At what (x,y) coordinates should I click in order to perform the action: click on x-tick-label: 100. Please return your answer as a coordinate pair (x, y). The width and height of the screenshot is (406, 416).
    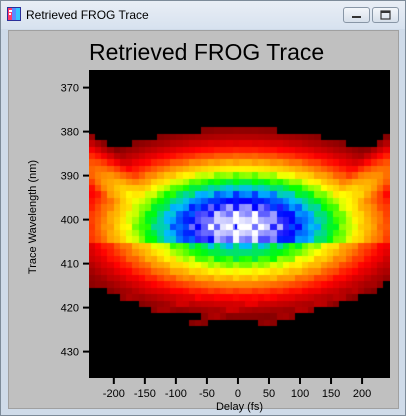
    Looking at the image, I should click on (300, 394).